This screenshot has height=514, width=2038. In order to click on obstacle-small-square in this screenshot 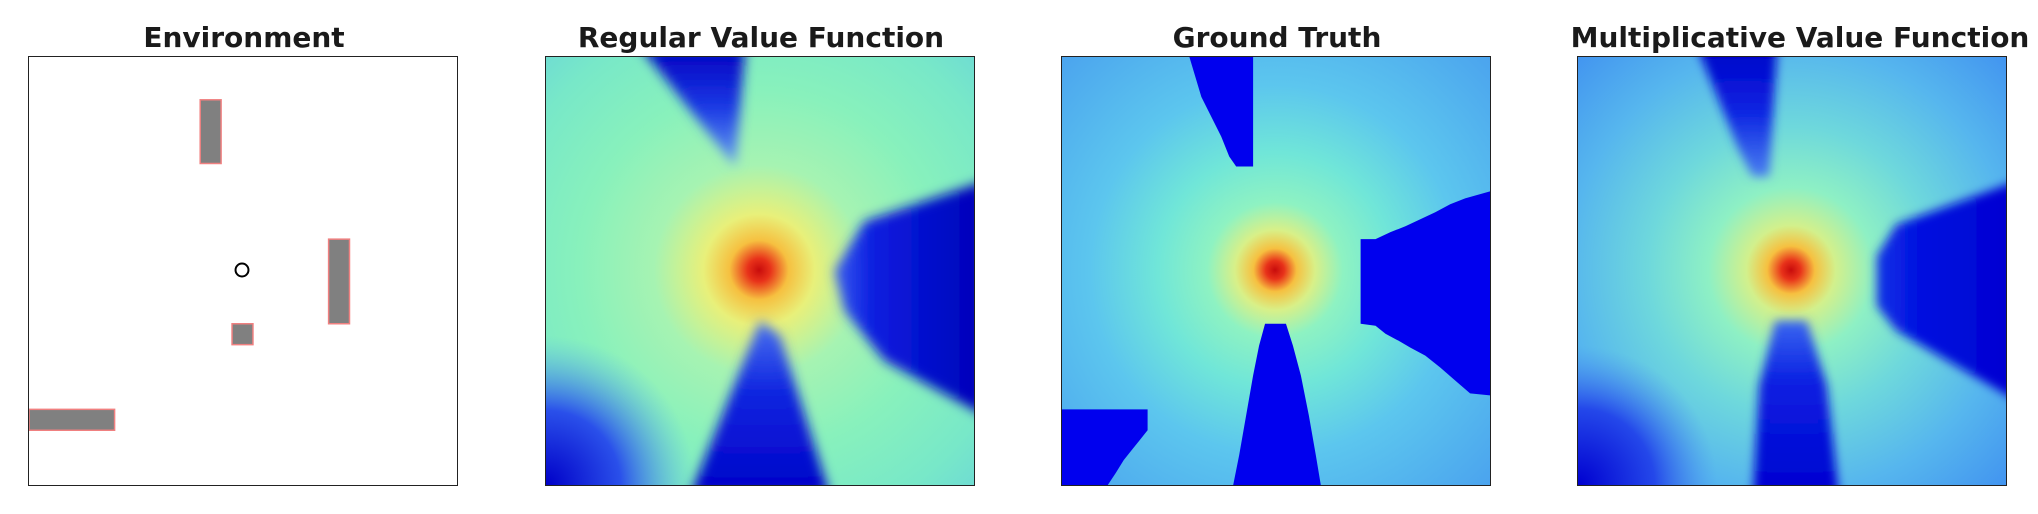, I will do `click(242, 334)`.